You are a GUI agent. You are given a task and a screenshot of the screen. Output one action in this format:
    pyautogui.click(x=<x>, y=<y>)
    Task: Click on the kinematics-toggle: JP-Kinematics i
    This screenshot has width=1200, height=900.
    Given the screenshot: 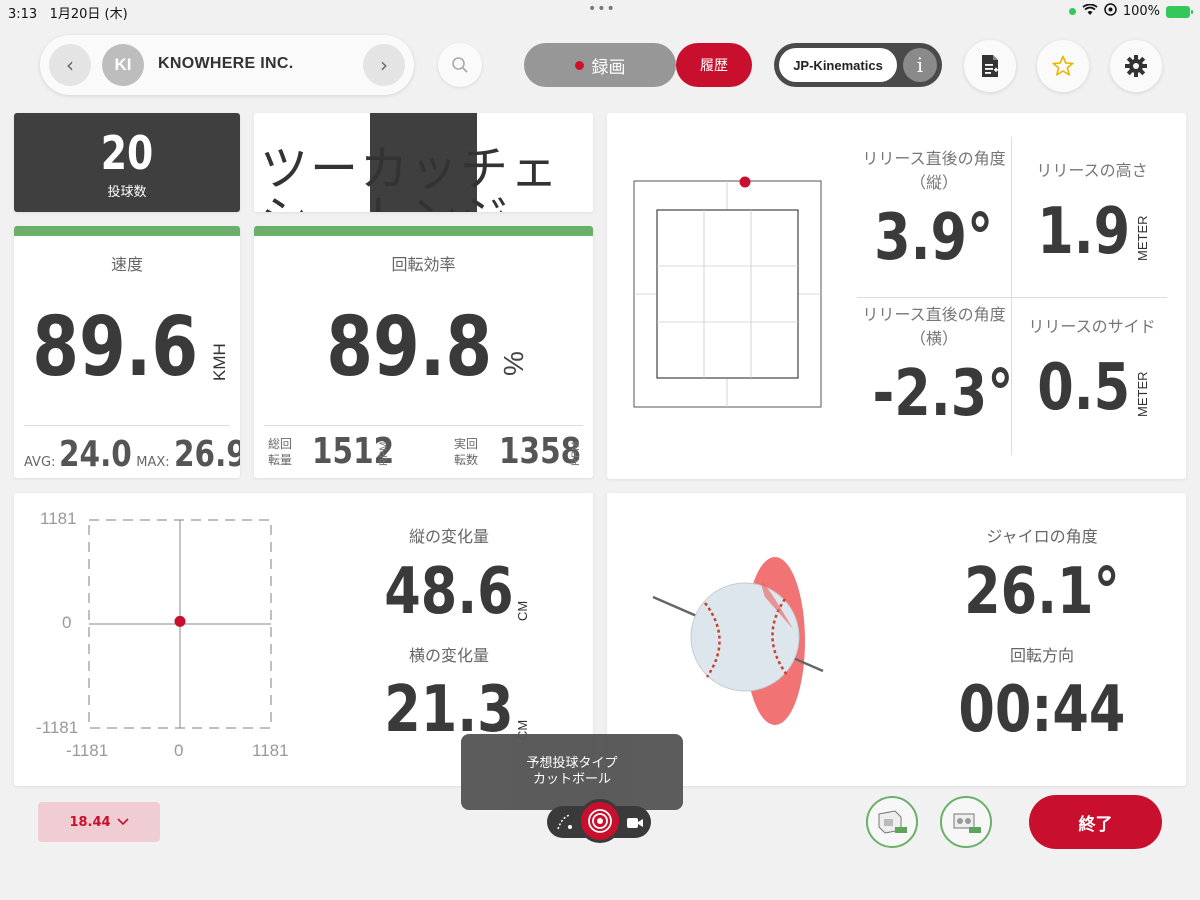 What is the action you would take?
    pyautogui.click(x=858, y=65)
    